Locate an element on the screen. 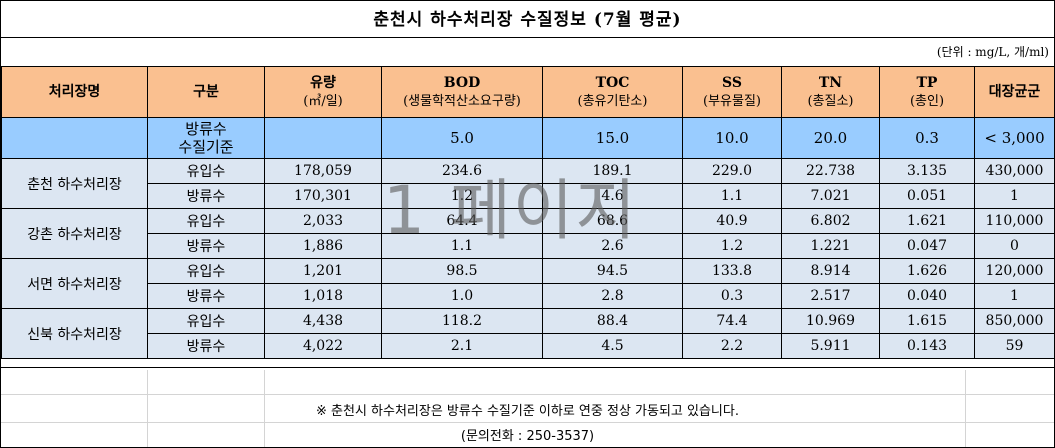  cell-bod: 1.2 is located at coordinates (462, 196).